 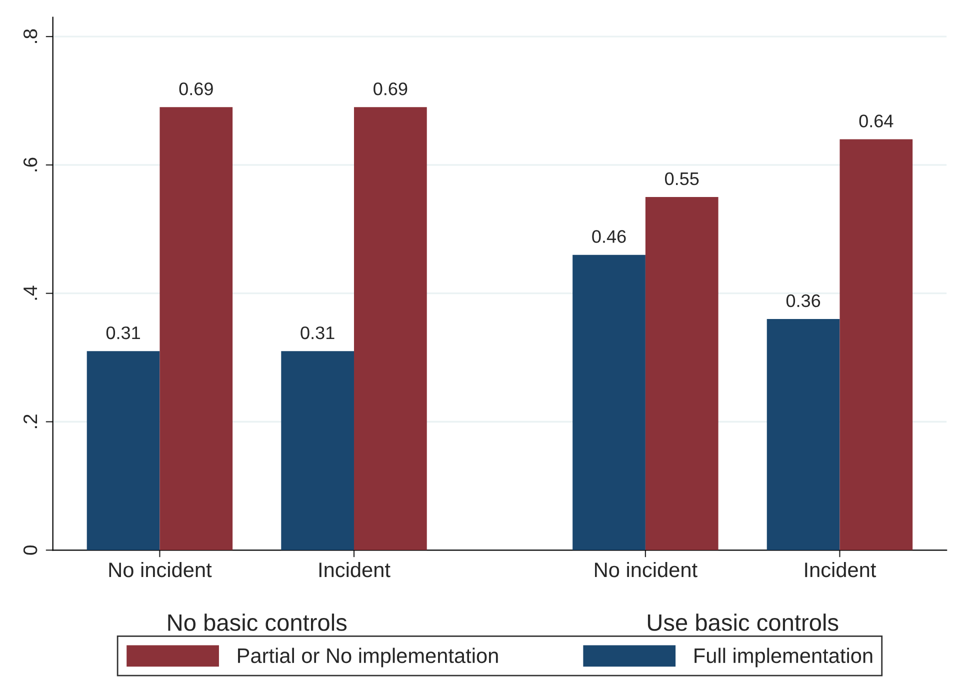 I want to click on data-label: 0.64, so click(x=876, y=121).